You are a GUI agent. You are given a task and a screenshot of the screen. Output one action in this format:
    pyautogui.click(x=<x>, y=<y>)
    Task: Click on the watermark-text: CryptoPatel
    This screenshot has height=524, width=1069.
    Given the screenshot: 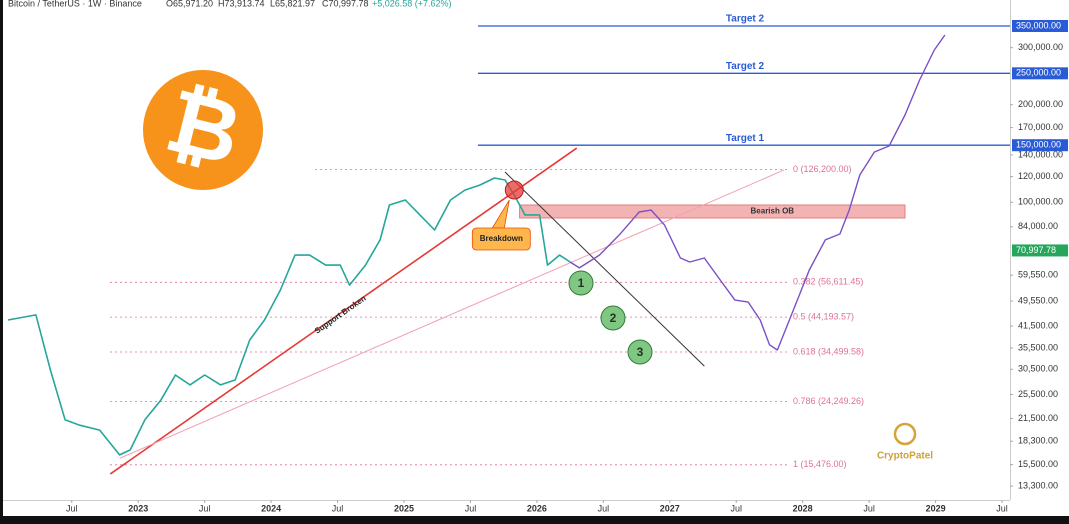 What is the action you would take?
    pyautogui.click(x=905, y=456)
    